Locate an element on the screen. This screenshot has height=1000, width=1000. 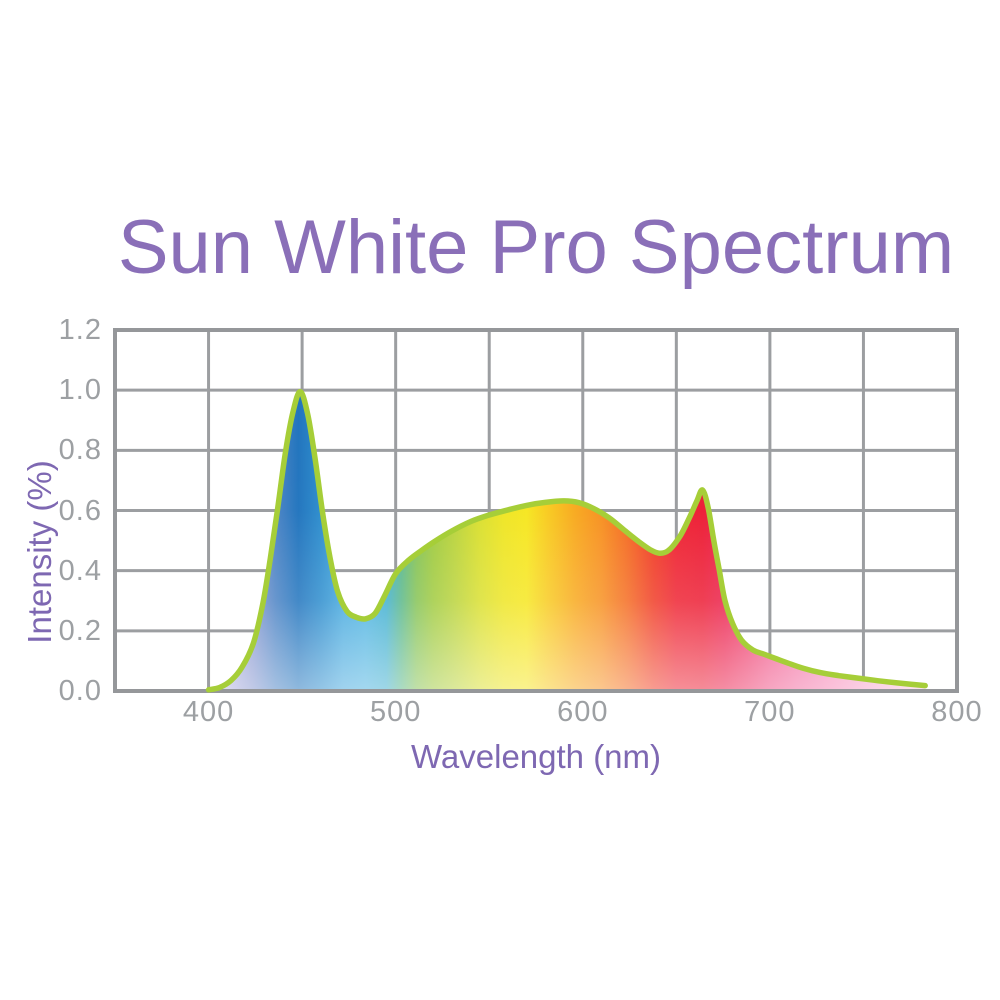
x-tick-label: 500 is located at coordinates (395, 712).